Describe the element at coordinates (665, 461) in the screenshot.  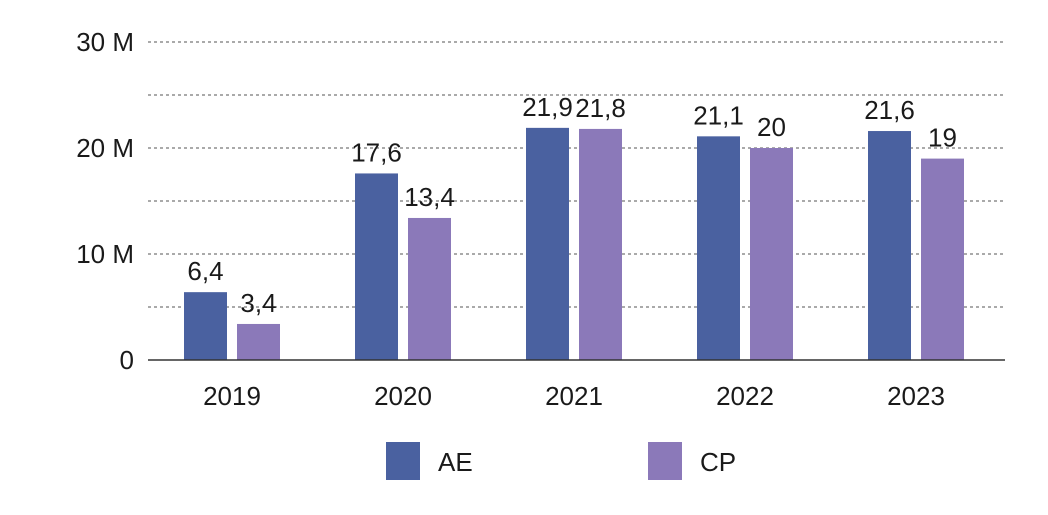
I see `legend-swatch-cp` at that location.